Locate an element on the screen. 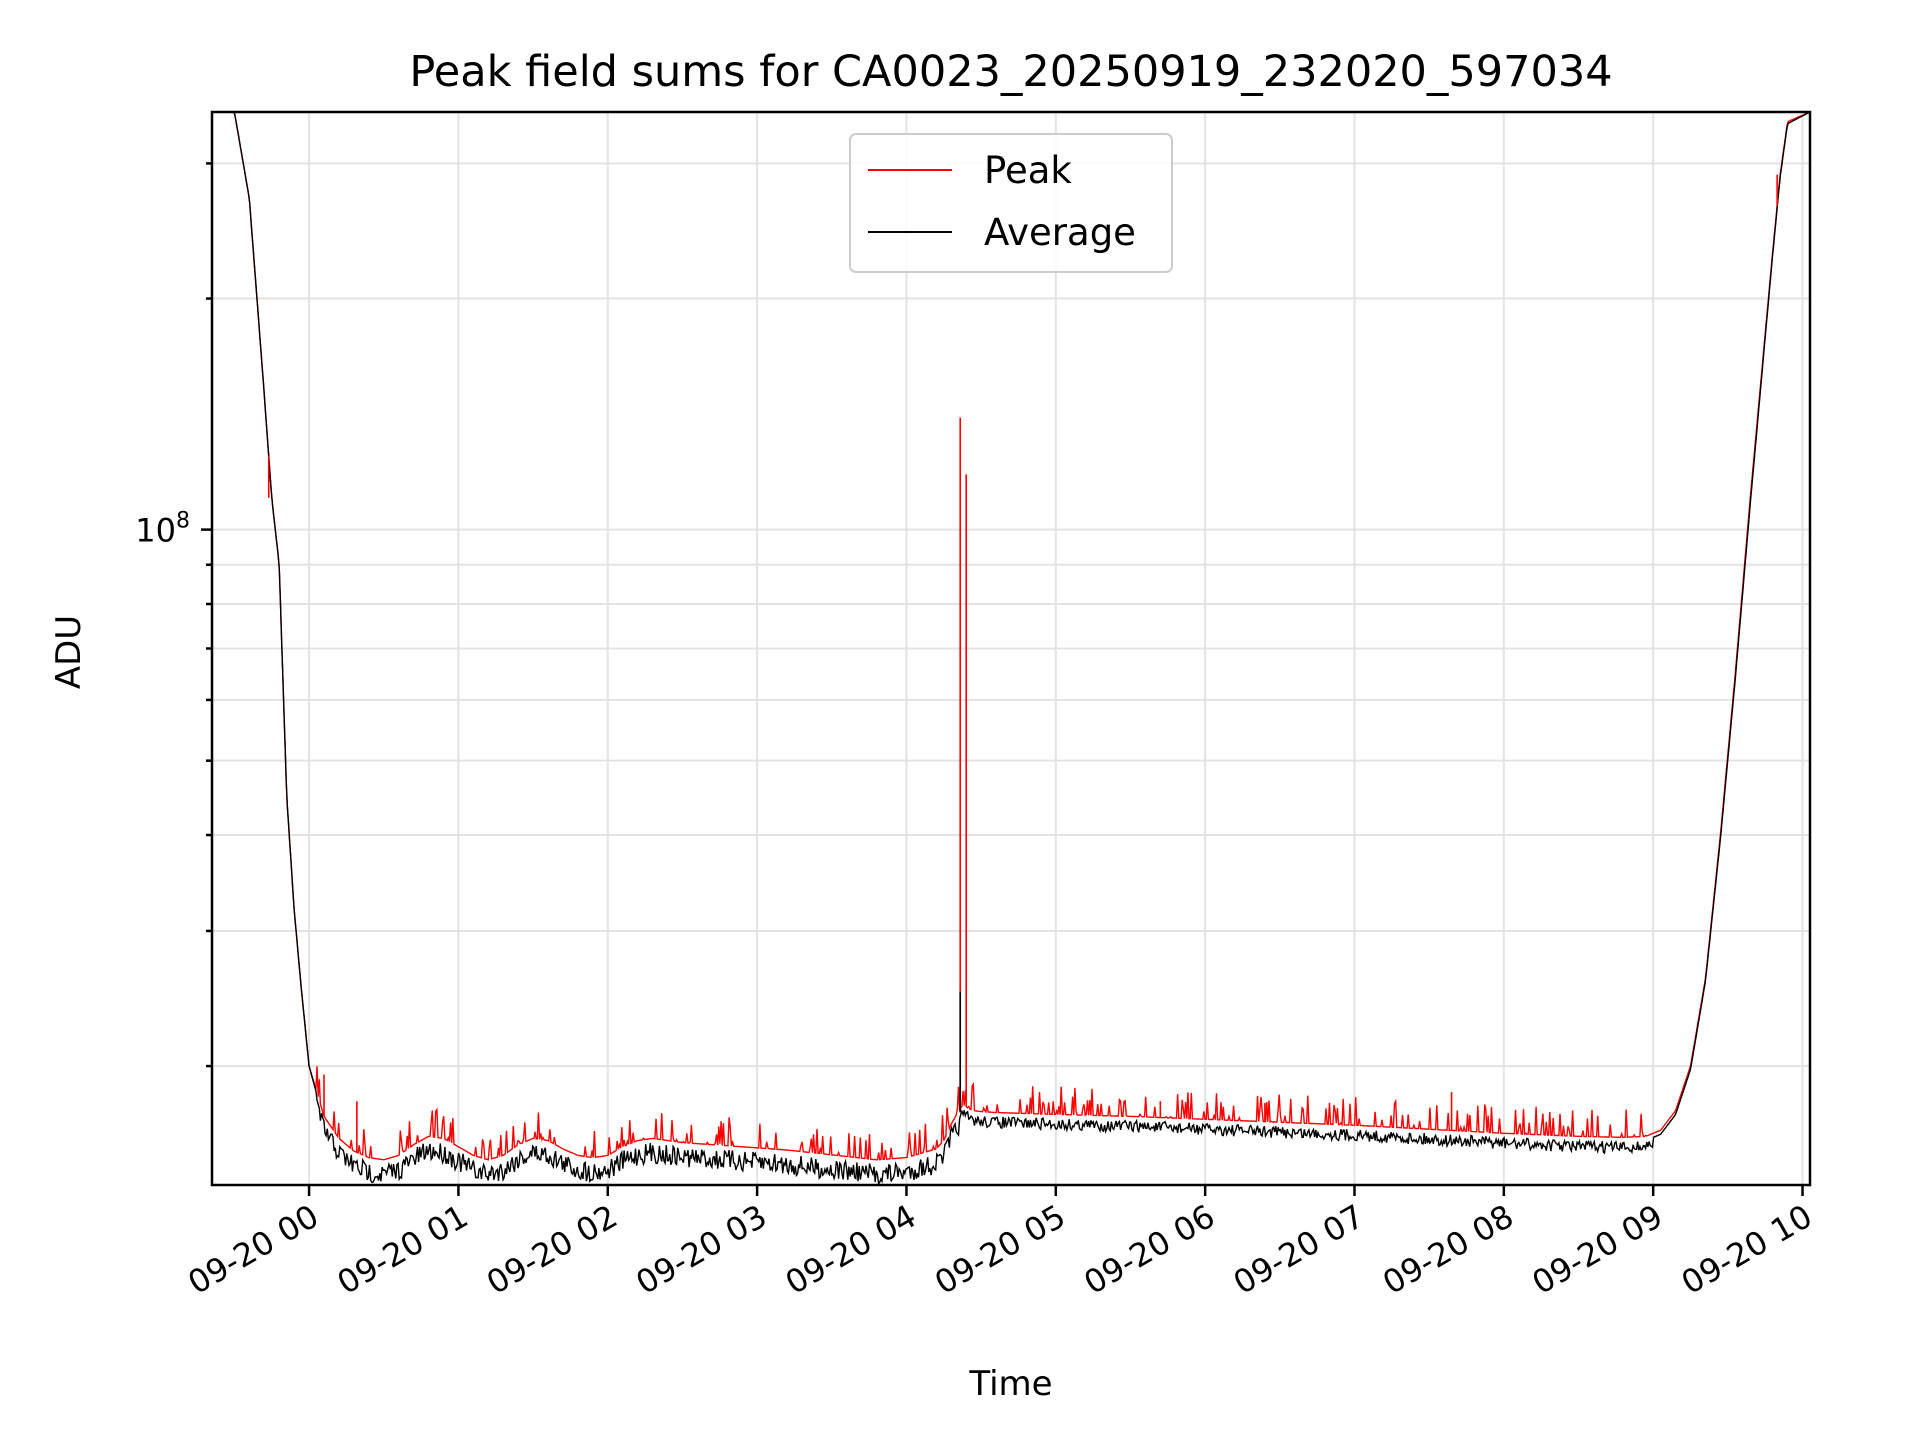 The width and height of the screenshot is (1920, 1440). legend: Peak Average is located at coordinates (1011, 203).